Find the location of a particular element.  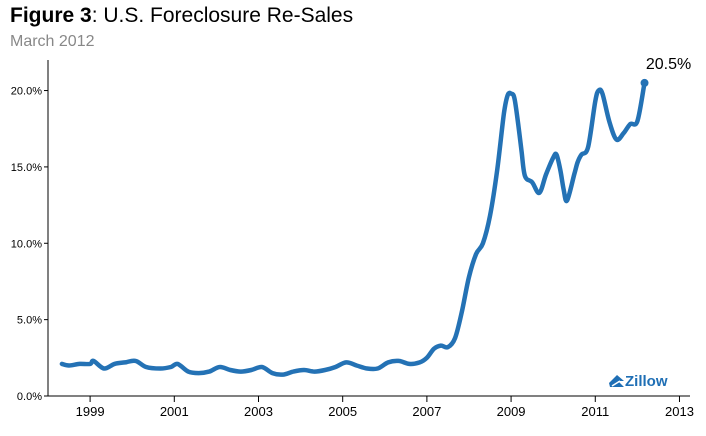

zillow-logo: Zillow is located at coordinates (638, 381).